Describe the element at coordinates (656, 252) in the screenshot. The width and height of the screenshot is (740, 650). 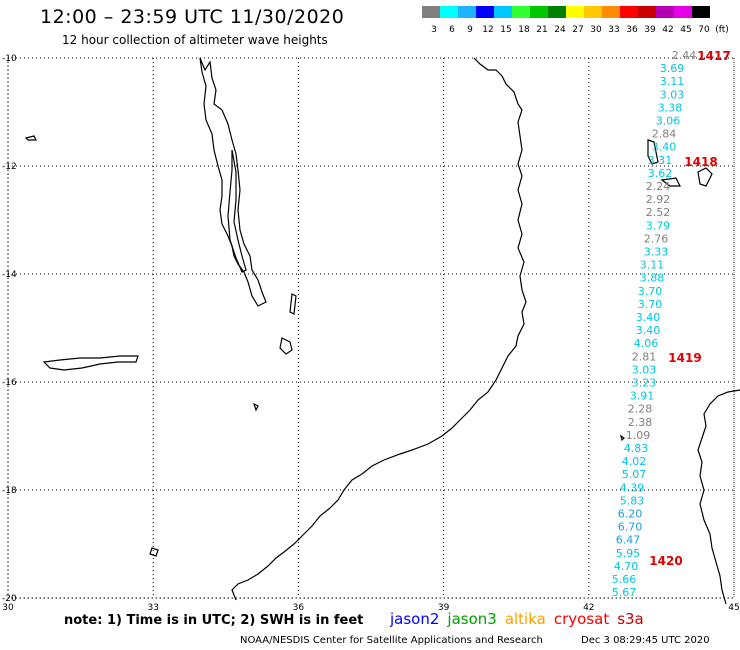
I see `swh-value: 3.33` at that location.